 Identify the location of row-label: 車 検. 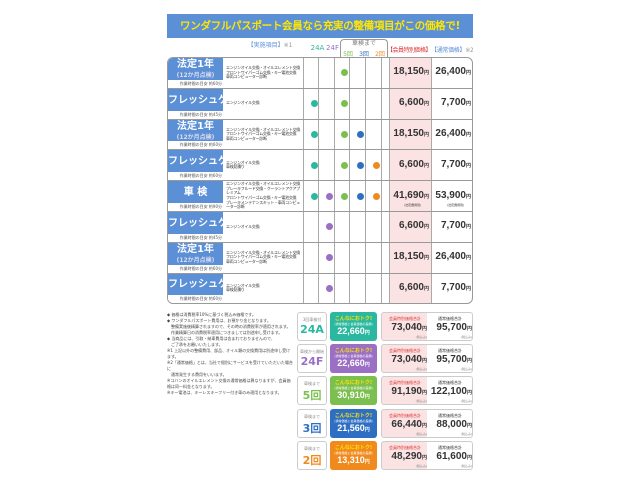
(195, 192).